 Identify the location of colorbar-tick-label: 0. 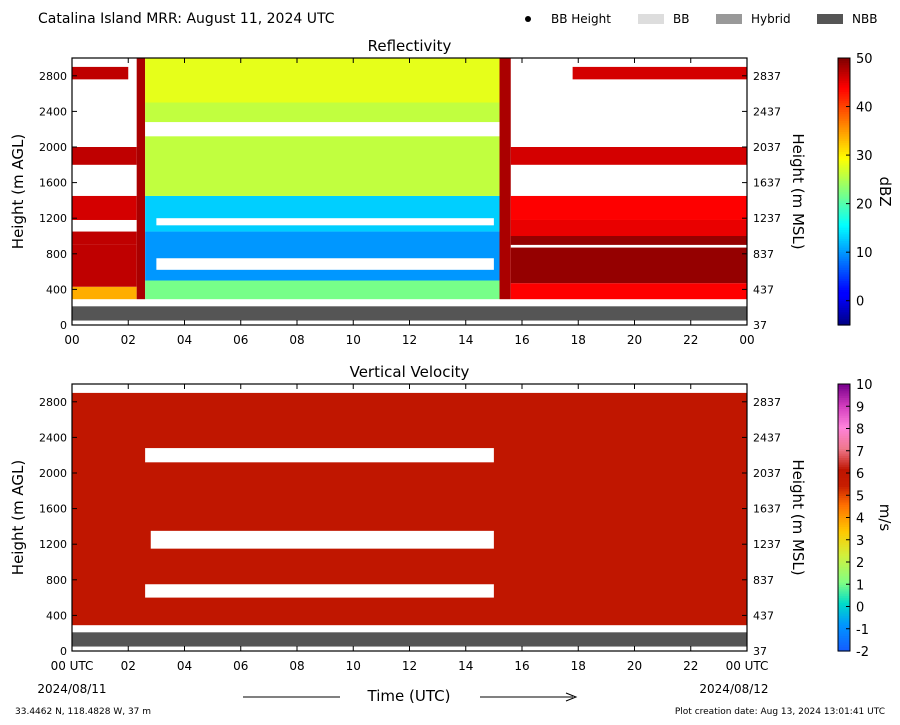
(860, 302).